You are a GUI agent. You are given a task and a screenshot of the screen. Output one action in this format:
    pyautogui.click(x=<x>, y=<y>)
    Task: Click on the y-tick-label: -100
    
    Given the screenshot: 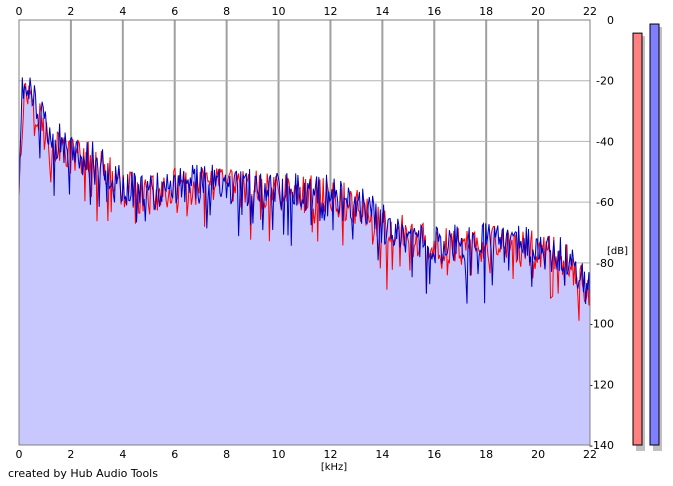 What is the action you would take?
    pyautogui.click(x=601, y=324)
    